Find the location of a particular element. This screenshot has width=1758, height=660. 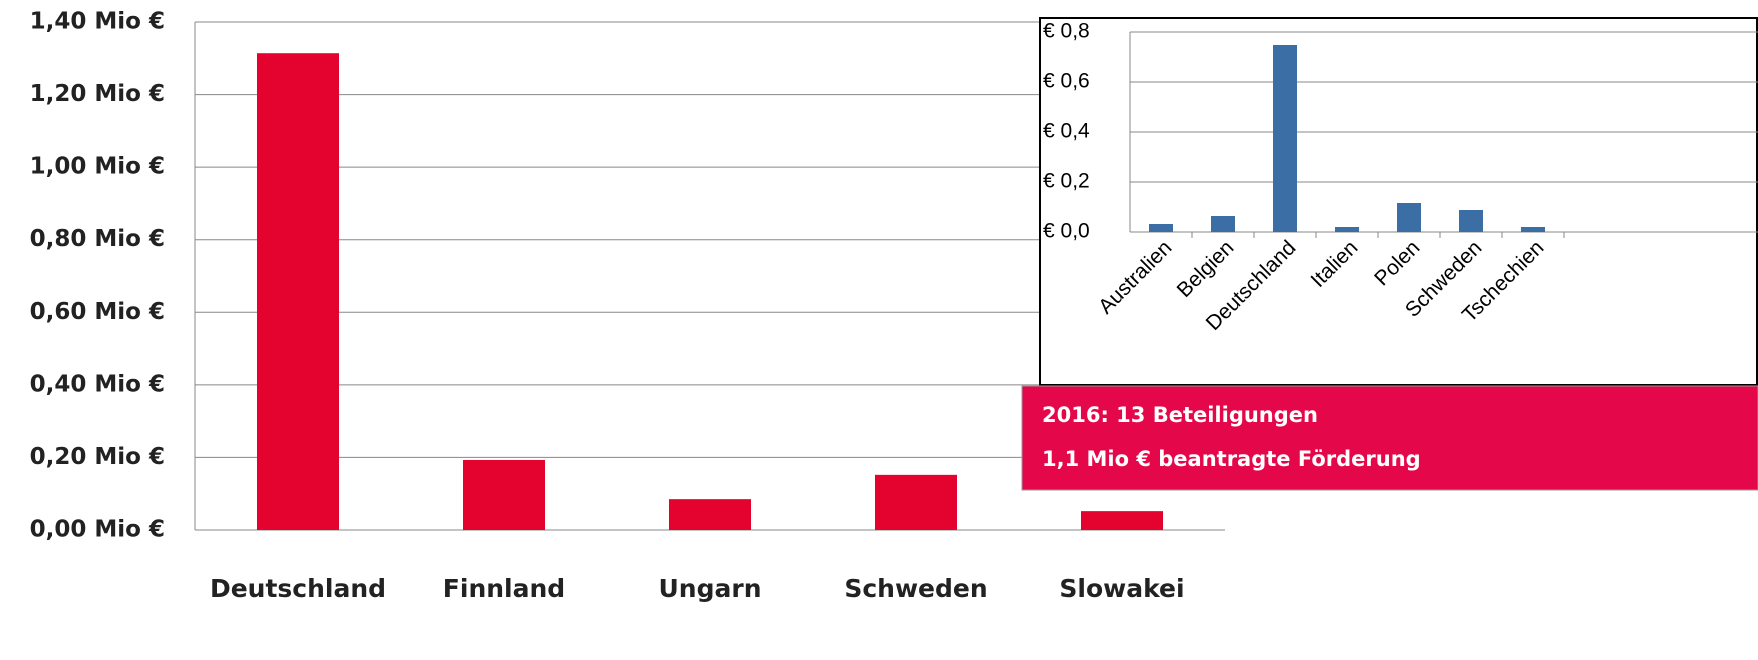

x-tick-label: Finnland is located at coordinates (504, 588).